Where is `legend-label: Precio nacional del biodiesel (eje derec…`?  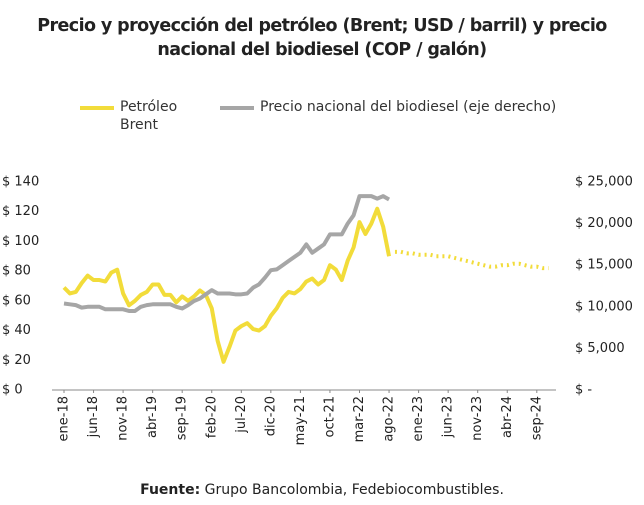 legend-label: Precio nacional del biodiesel (eje derec… is located at coordinates (408, 107).